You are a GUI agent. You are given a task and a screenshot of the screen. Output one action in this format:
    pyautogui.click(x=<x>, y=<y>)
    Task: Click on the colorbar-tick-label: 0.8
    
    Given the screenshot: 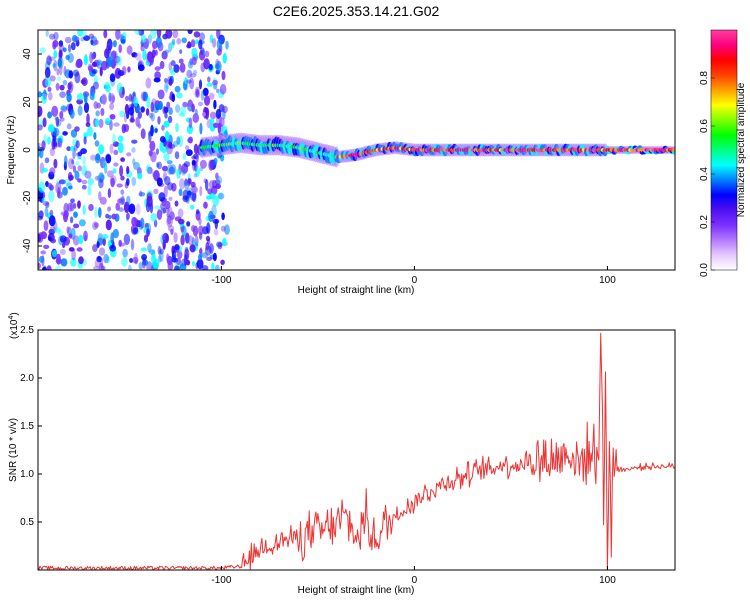 What is the action you would take?
    pyautogui.click(x=704, y=78)
    